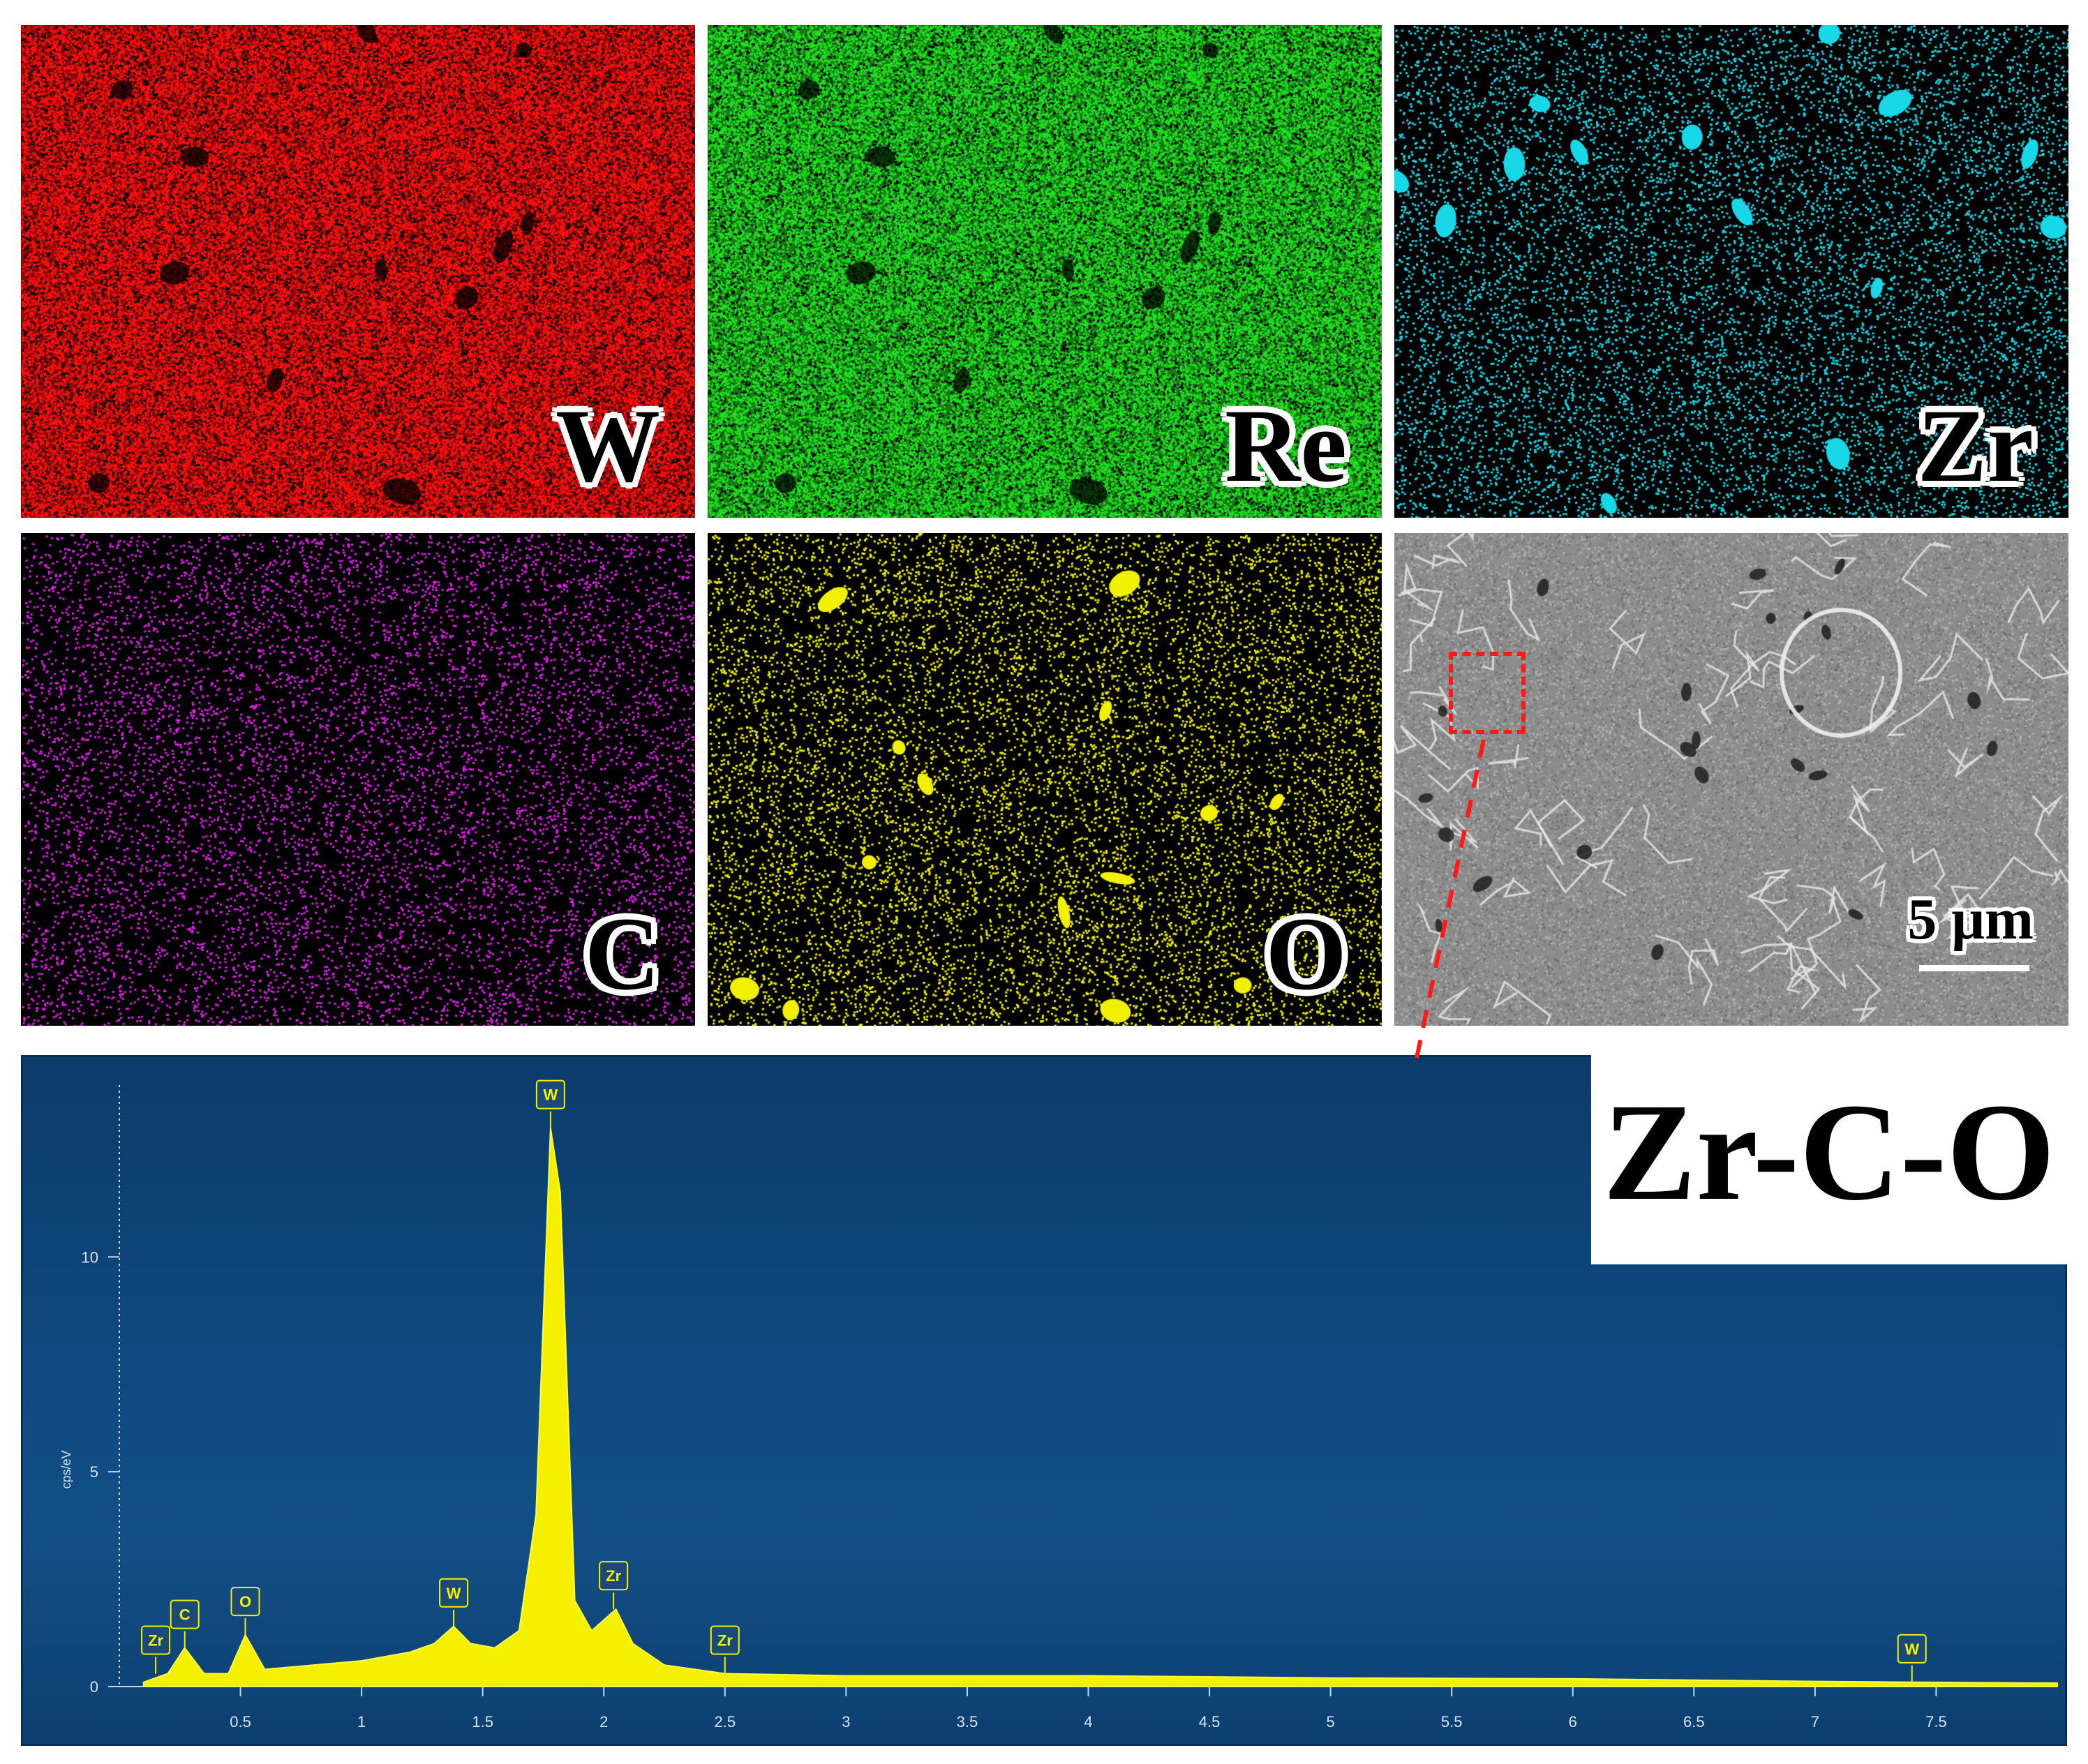 The height and width of the screenshot is (1764, 2088). Describe the element at coordinates (1306, 954) in the screenshot. I see `map-o-label: O` at that location.